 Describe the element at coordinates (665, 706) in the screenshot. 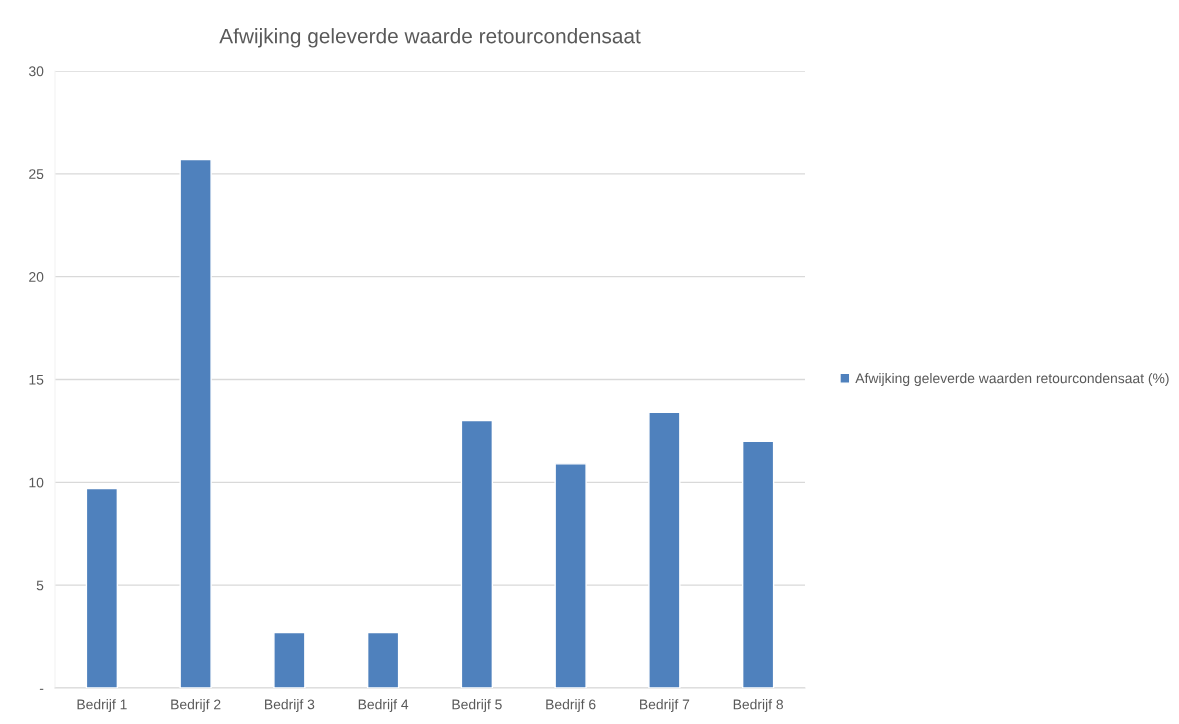

I see `x-tick-label: Bedrijf 7` at that location.